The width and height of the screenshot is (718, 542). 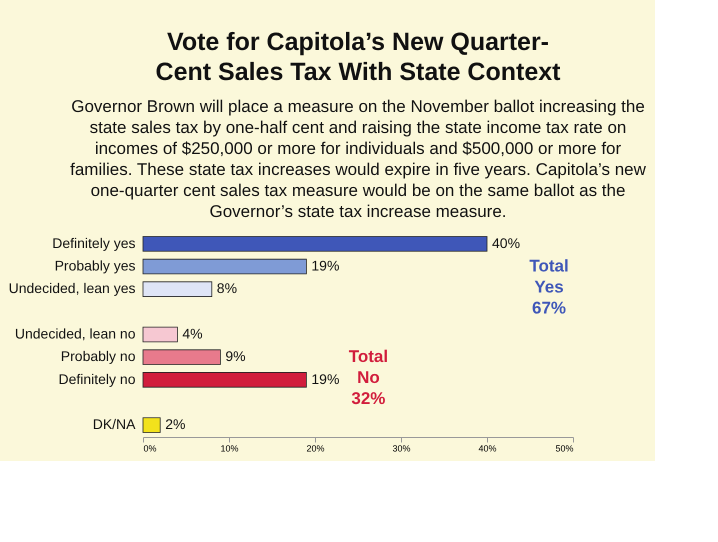 What do you see at coordinates (75, 334) in the screenshot?
I see `y-tick-label: Undecided, lean no` at bounding box center [75, 334].